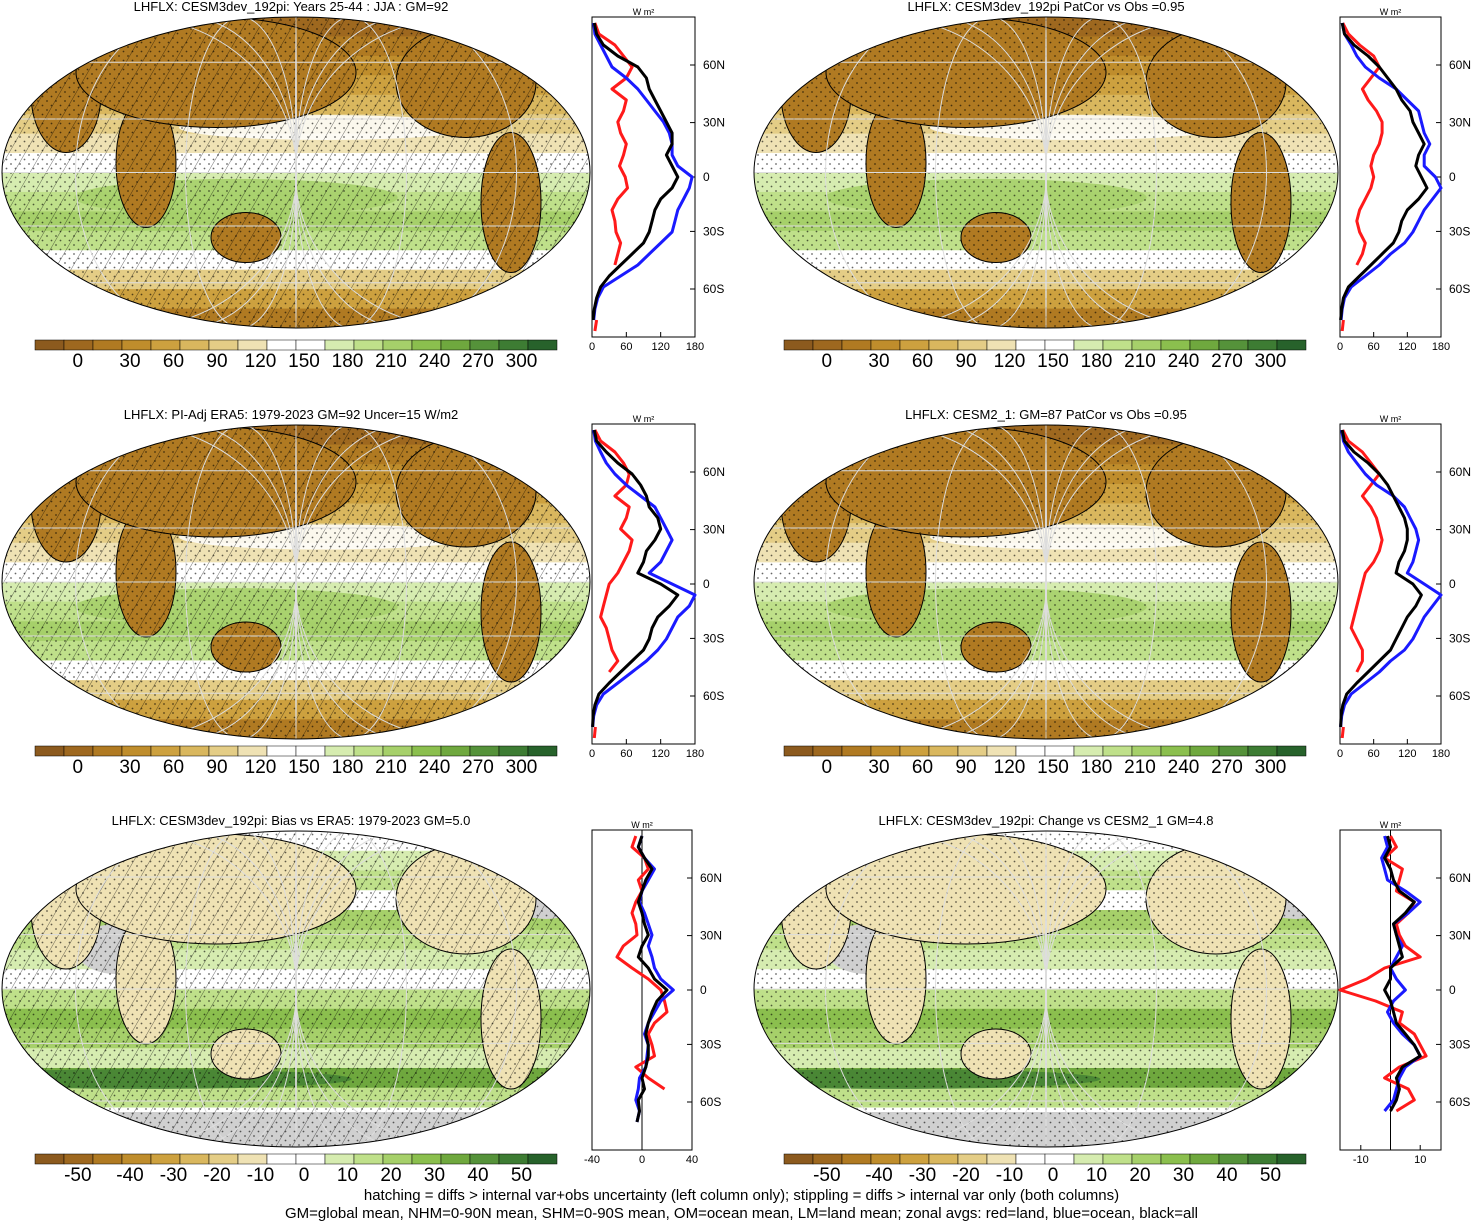 The height and width of the screenshot is (1223, 1483). Describe the element at coordinates (521, 1175) in the screenshot. I see `colorbar-tick-label: 50` at that location.